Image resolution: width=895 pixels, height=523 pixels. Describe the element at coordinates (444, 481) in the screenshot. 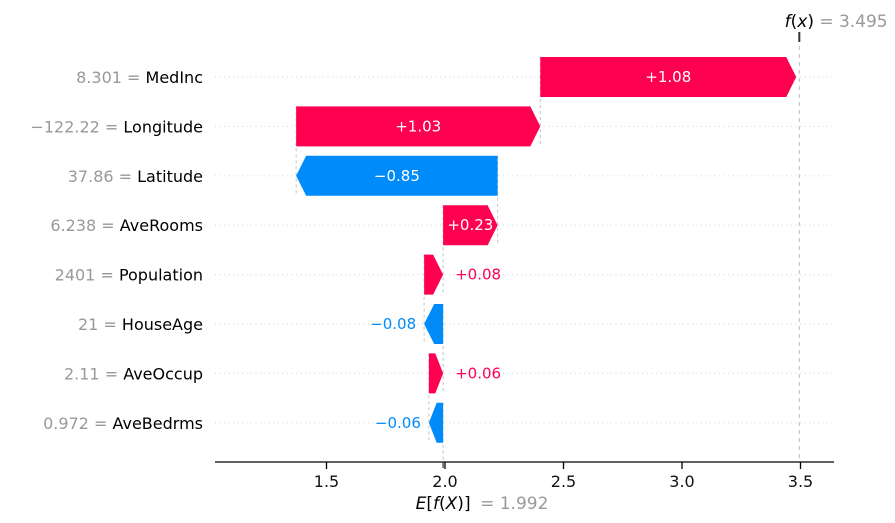

I see `x-tick-label: 2.0` at that location.